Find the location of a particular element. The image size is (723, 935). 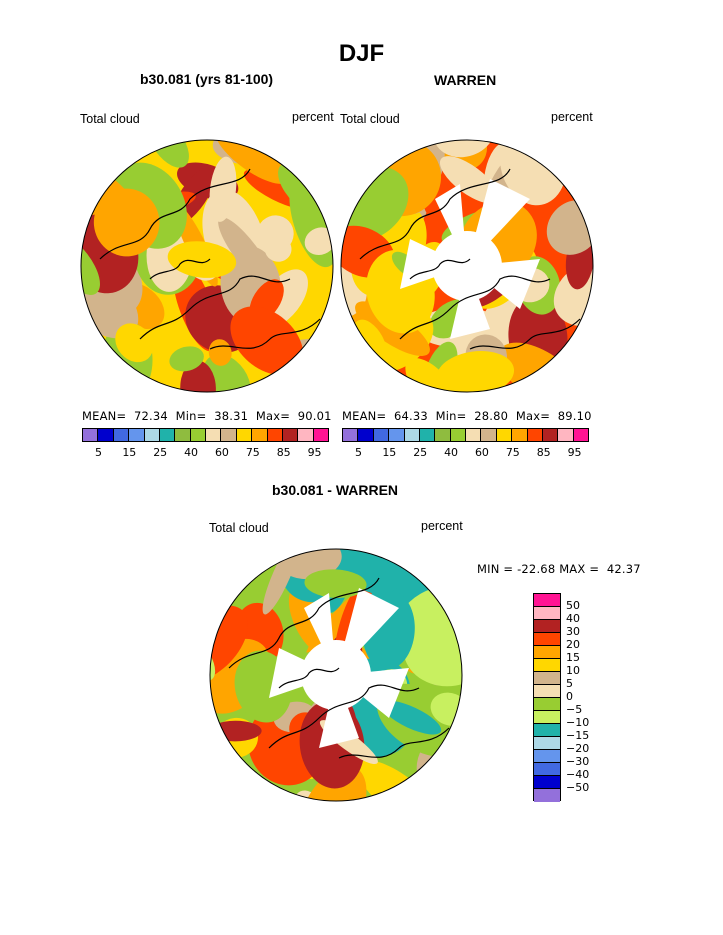

polar-map-model is located at coordinates (207, 266).